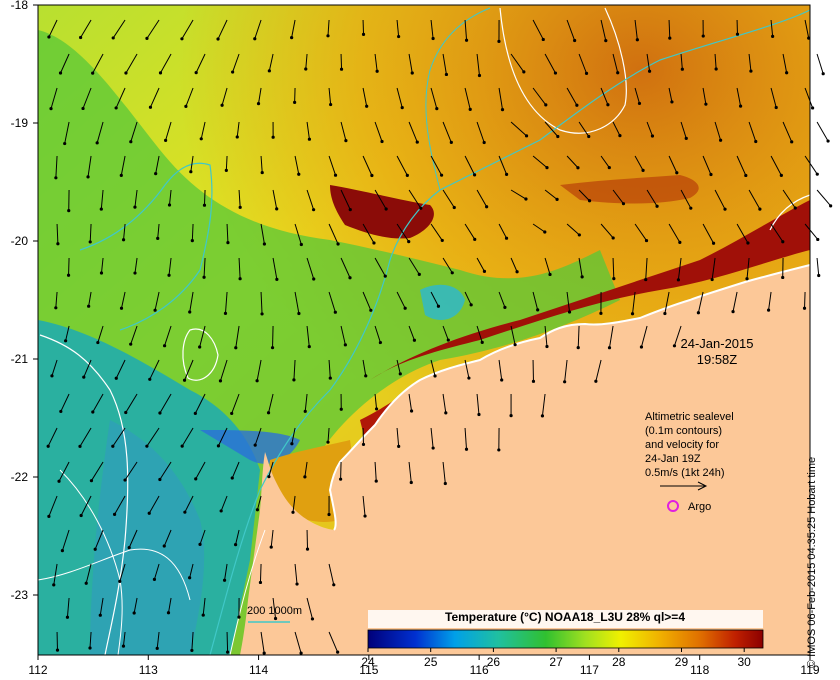 The width and height of the screenshot is (840, 680). Describe the element at coordinates (619, 662) in the screenshot. I see `colorbar-tick-label: 28` at that location.